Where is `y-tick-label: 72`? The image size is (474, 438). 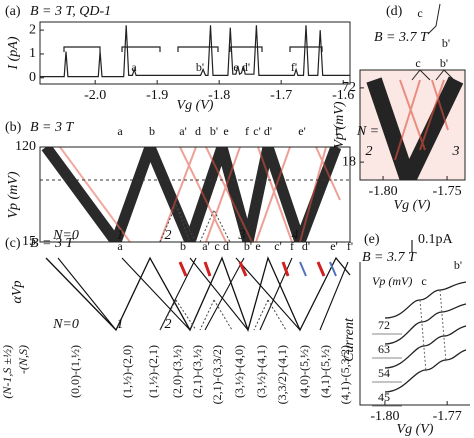 y-tick-label: 72 is located at coordinates (349, 87).